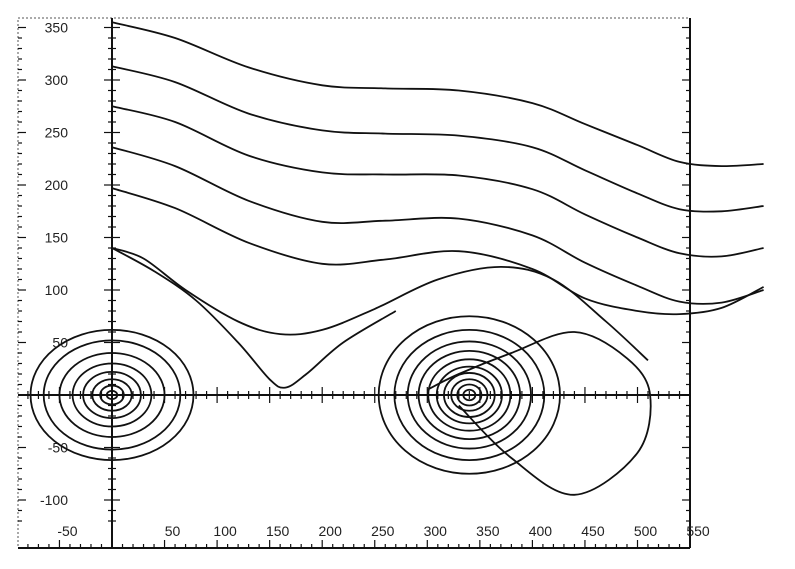 The height and width of the screenshot is (569, 795). Describe the element at coordinates (278, 531) in the screenshot. I see `x-tick-label: 150` at that location.